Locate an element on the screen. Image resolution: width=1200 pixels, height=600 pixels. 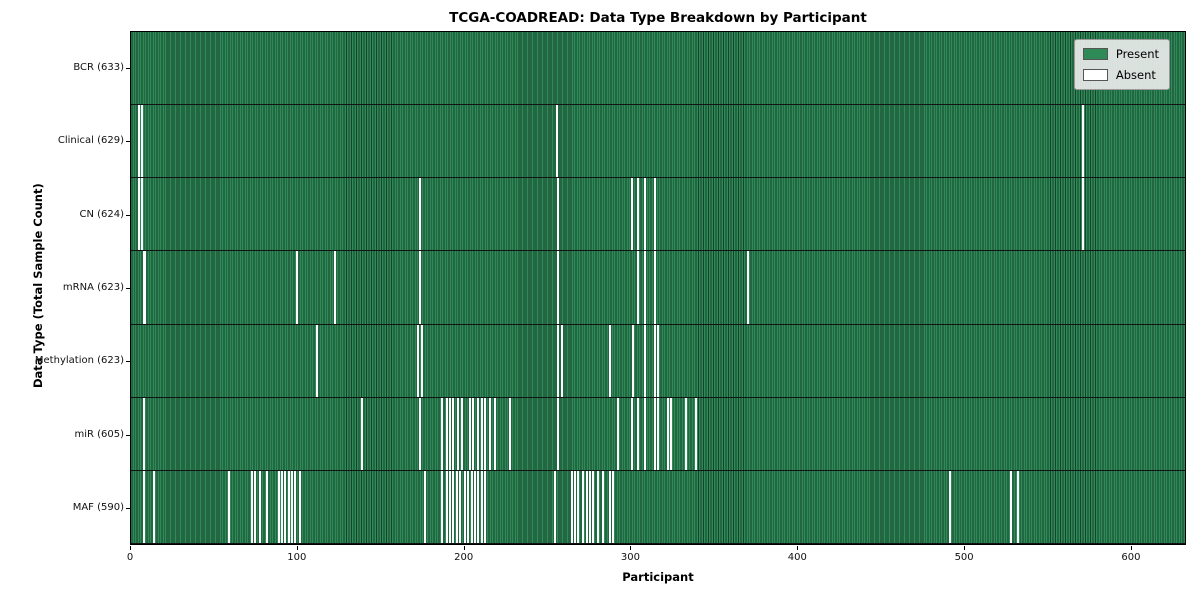
x-axis-title: Participant is located at coordinates (658, 577).